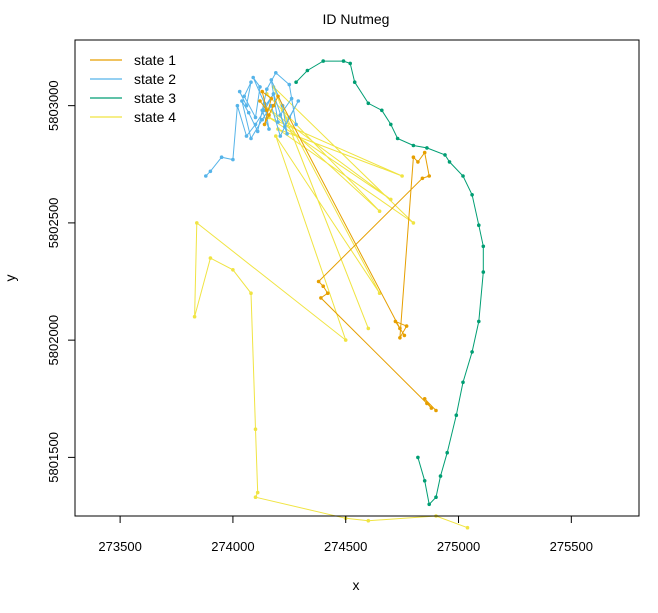  Describe the element at coordinates (61, 281) in the screenshot. I see `y-axis: 5801500 5802000 5802500 5803000` at that location.